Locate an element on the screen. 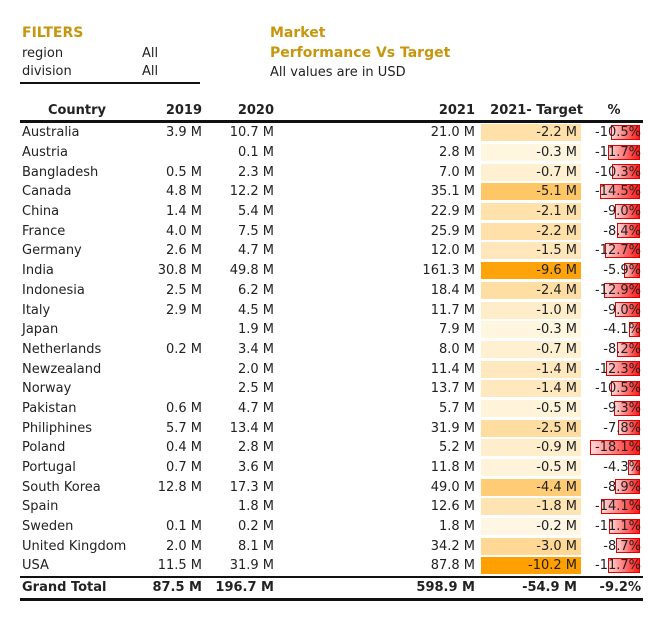  value-cell: 25.9 M is located at coordinates (452, 231).